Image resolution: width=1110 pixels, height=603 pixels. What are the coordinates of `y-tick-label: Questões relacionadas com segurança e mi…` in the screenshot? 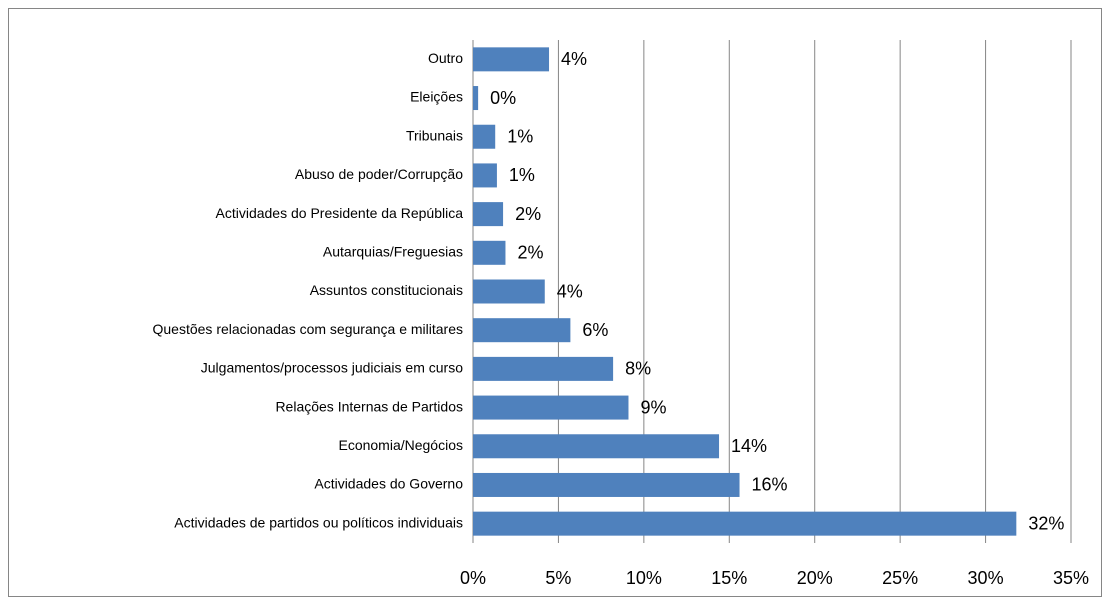 It's located at (308, 329).